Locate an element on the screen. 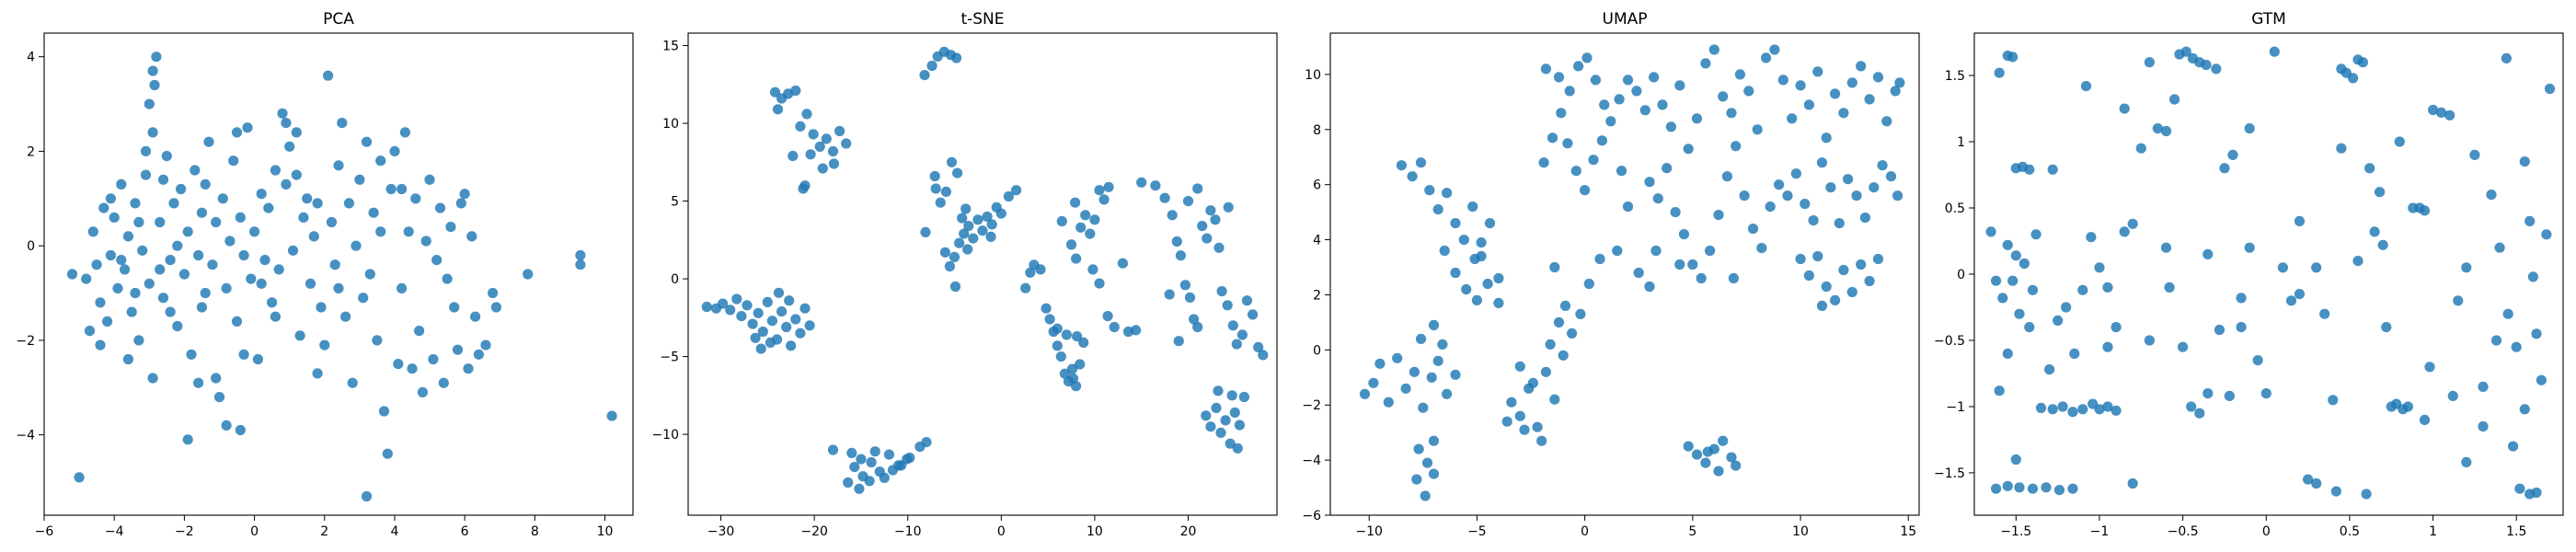 Image resolution: width=2576 pixels, height=552 pixels. x-tick-label: 0.5 is located at coordinates (2350, 531).